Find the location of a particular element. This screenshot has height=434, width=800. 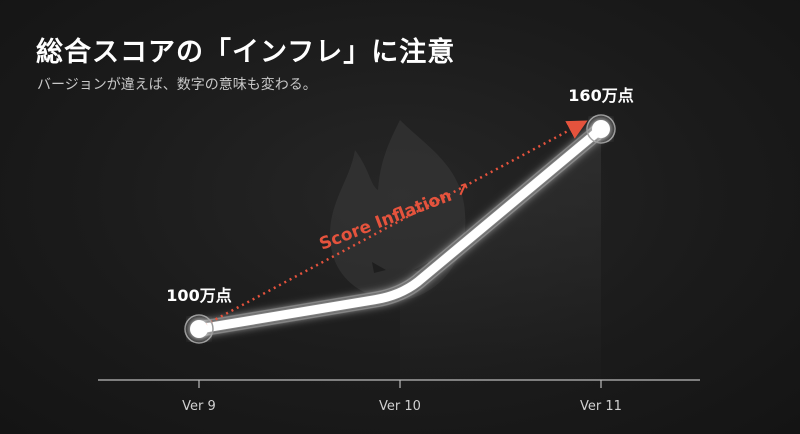

x-tick-label: Ver 11 is located at coordinates (601, 406).